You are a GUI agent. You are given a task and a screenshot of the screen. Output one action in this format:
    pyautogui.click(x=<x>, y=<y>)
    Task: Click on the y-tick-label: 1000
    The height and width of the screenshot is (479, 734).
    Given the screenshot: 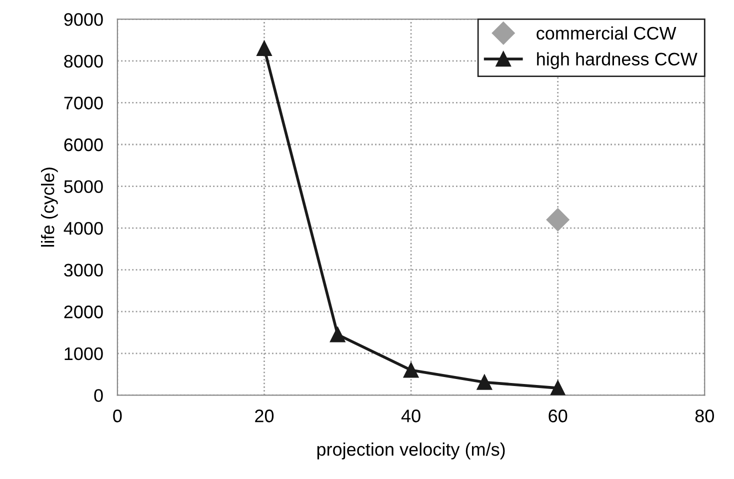 What is the action you would take?
    pyautogui.click(x=83, y=353)
    